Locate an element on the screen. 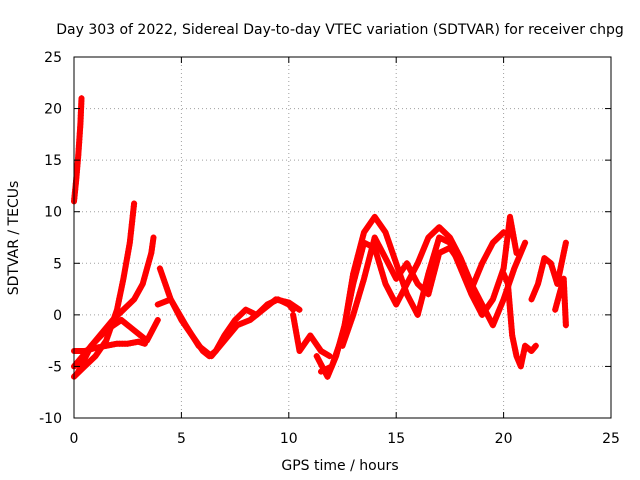  y-tick-label: -5 is located at coordinates (55, 367).